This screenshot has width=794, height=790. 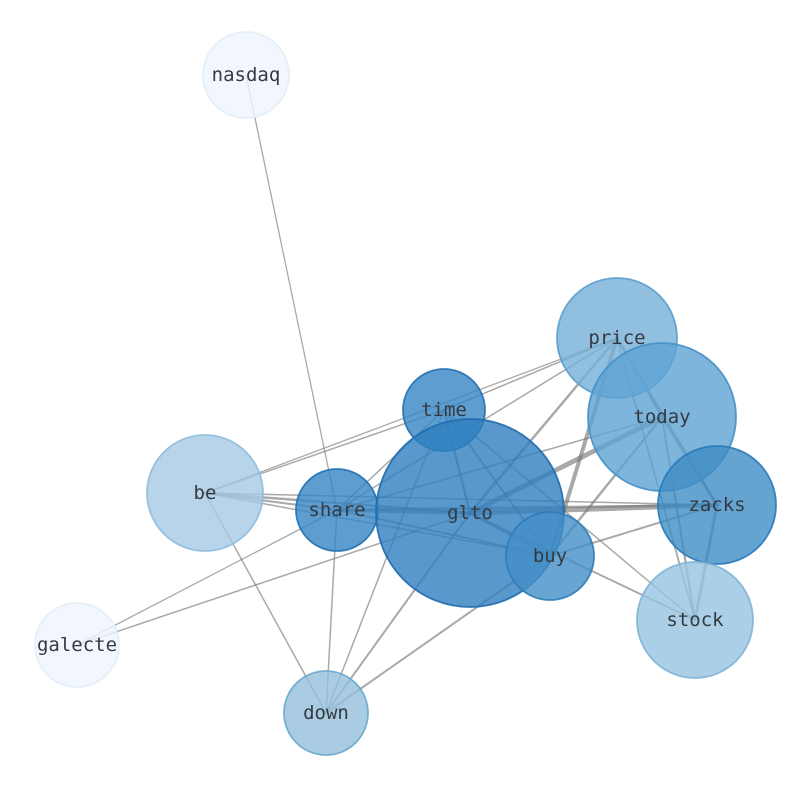 What do you see at coordinates (337, 510) in the screenshot?
I see `node-share` at bounding box center [337, 510].